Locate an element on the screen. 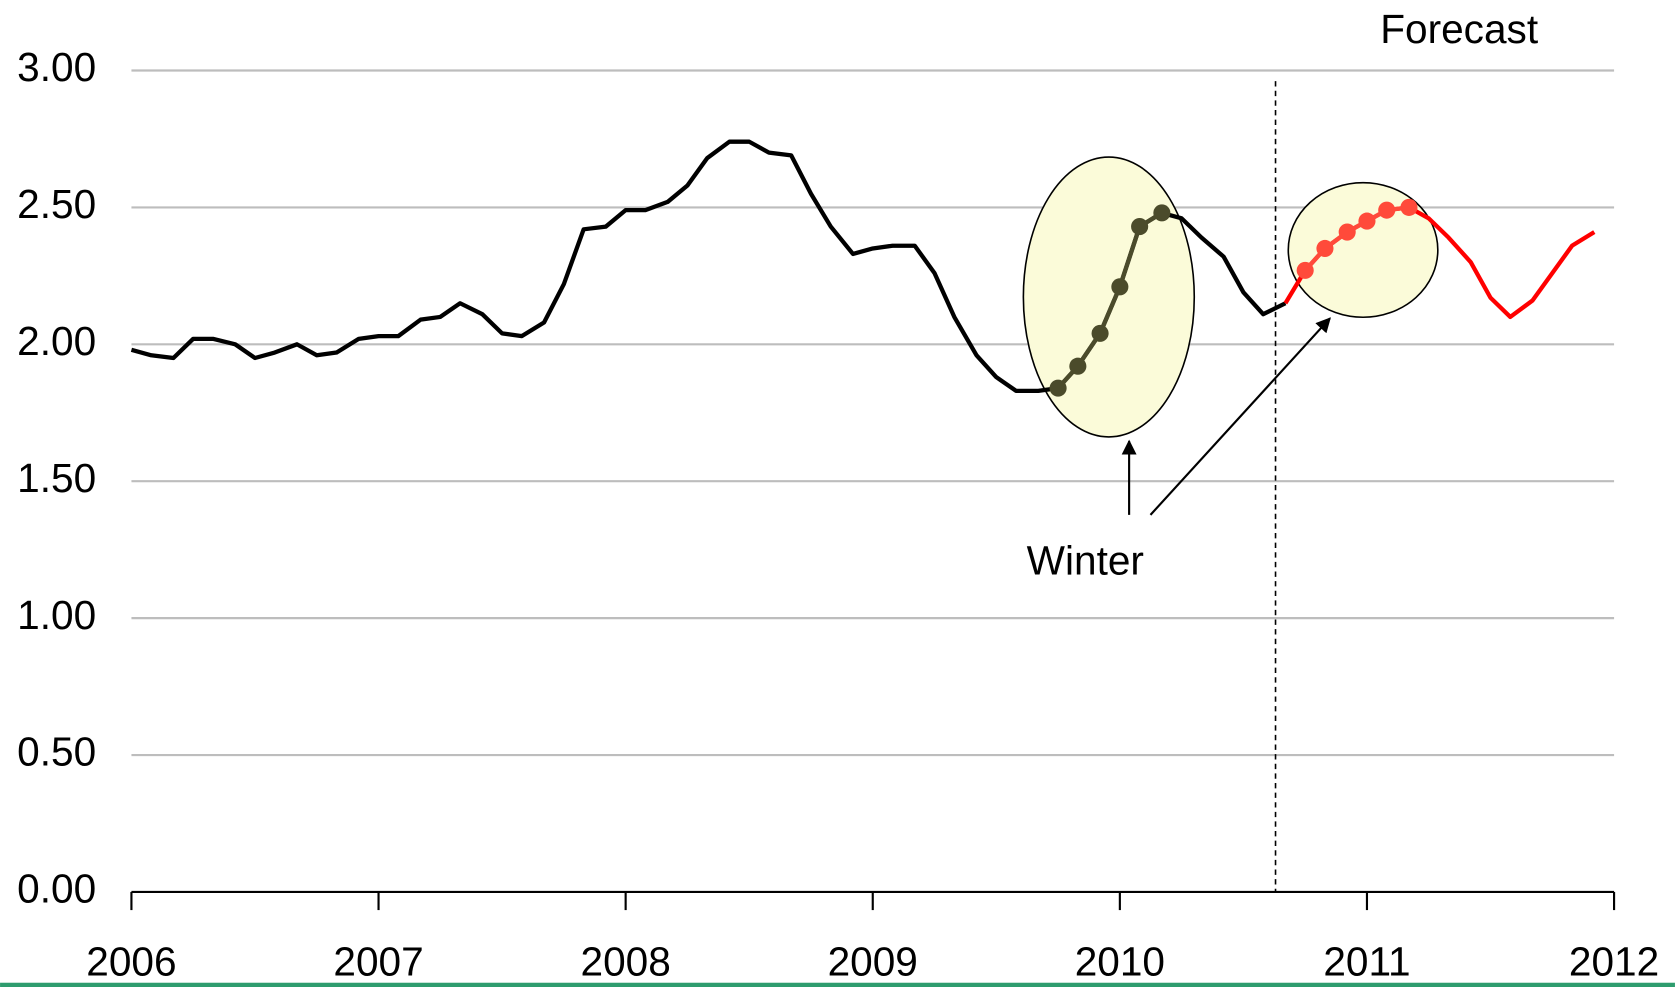 The image size is (1675, 987). arrow is located at coordinates (1240, 416).